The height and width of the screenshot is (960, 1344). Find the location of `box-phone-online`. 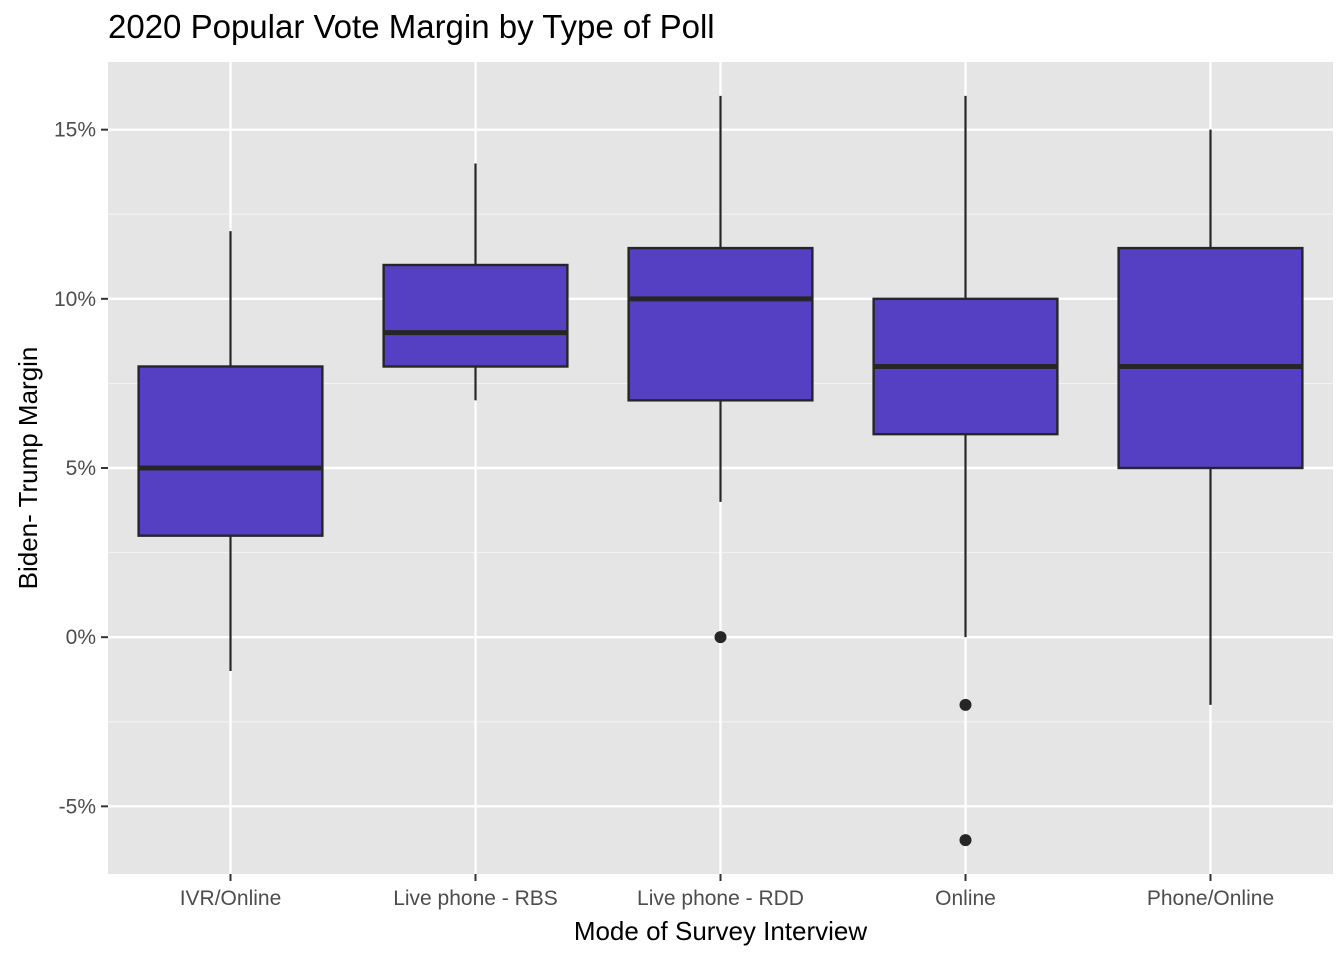

box-phone-online is located at coordinates (1210, 417).